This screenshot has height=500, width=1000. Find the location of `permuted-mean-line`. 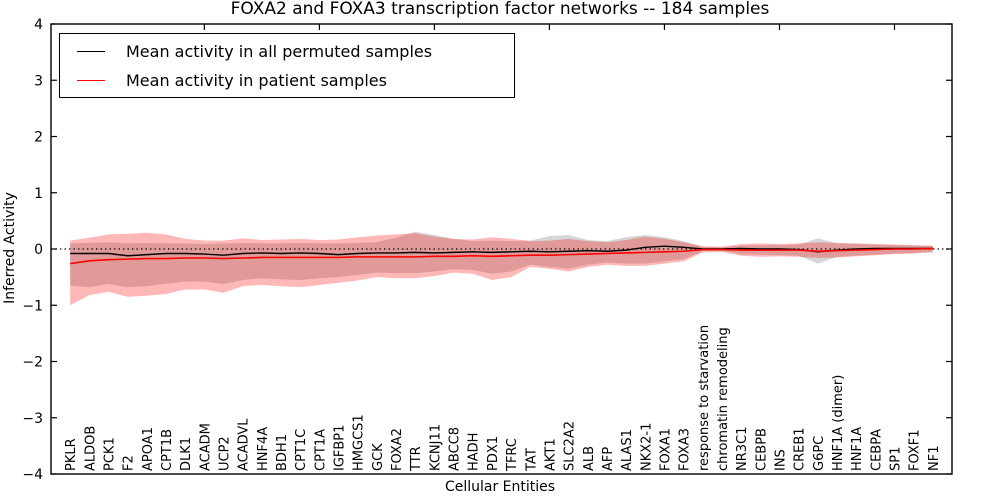

permuted-mean-line is located at coordinates (501, 251).